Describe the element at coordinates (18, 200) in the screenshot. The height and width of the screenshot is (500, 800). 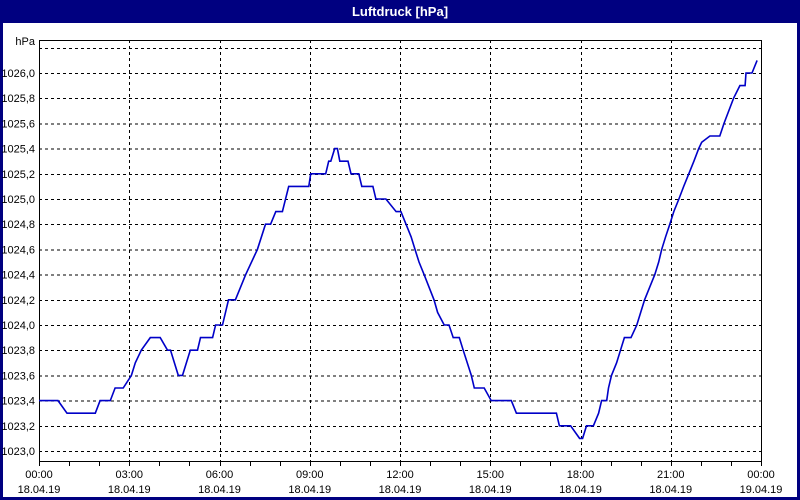
I see `y-axis-label: 1025,0` at that location.